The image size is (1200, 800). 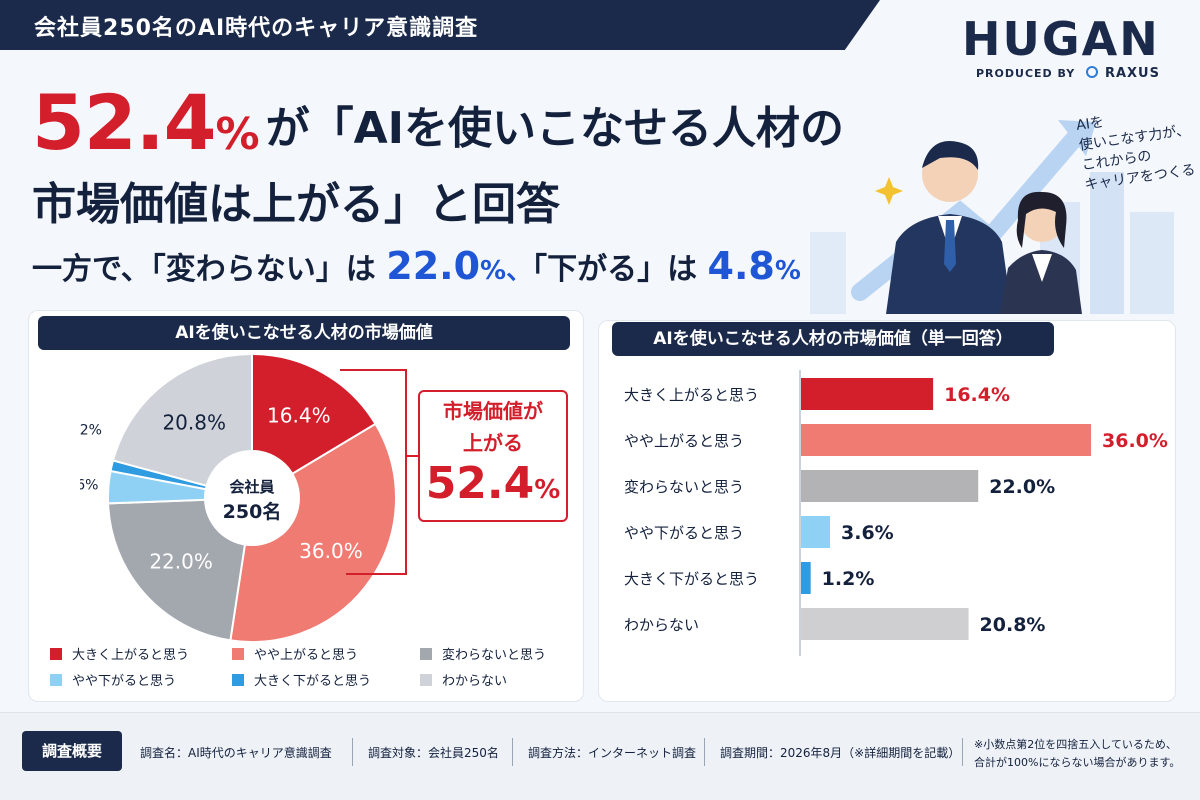 I want to click on footnote-line2: 合計が100%にならない場合があります。, so click(x=1077, y=762).